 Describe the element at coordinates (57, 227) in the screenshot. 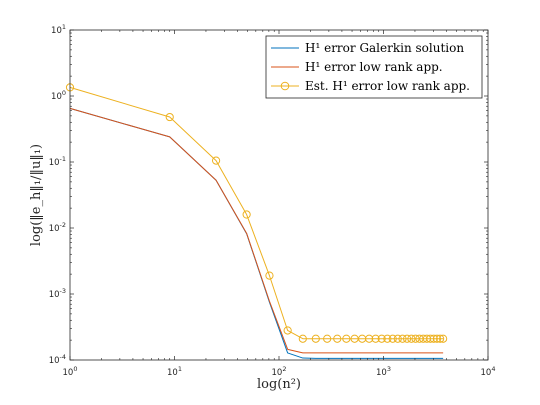

I see `y-tick-label: 10⁻²` at that location.